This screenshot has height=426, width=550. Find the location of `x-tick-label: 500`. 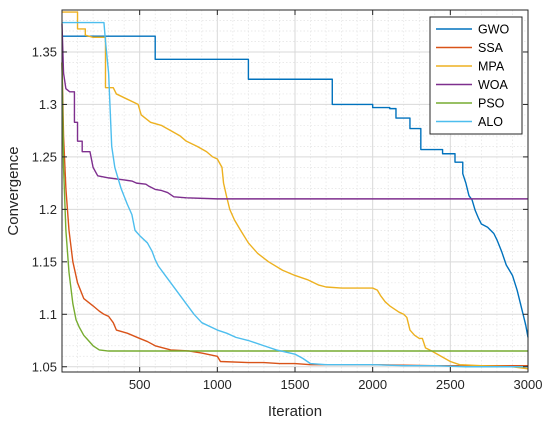

x-tick-label: 500 is located at coordinates (140, 384).